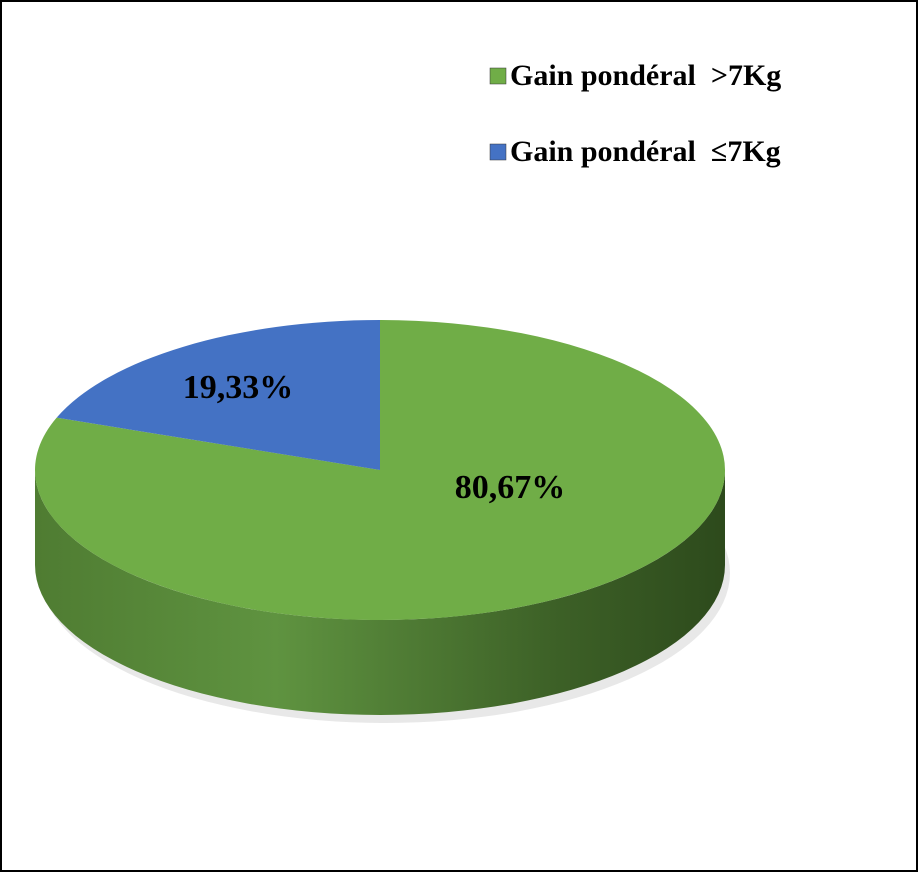 This screenshot has height=872, width=918. Describe the element at coordinates (645, 151) in the screenshot. I see `legend-label: Gain pondéral ≤7Kg` at that location.